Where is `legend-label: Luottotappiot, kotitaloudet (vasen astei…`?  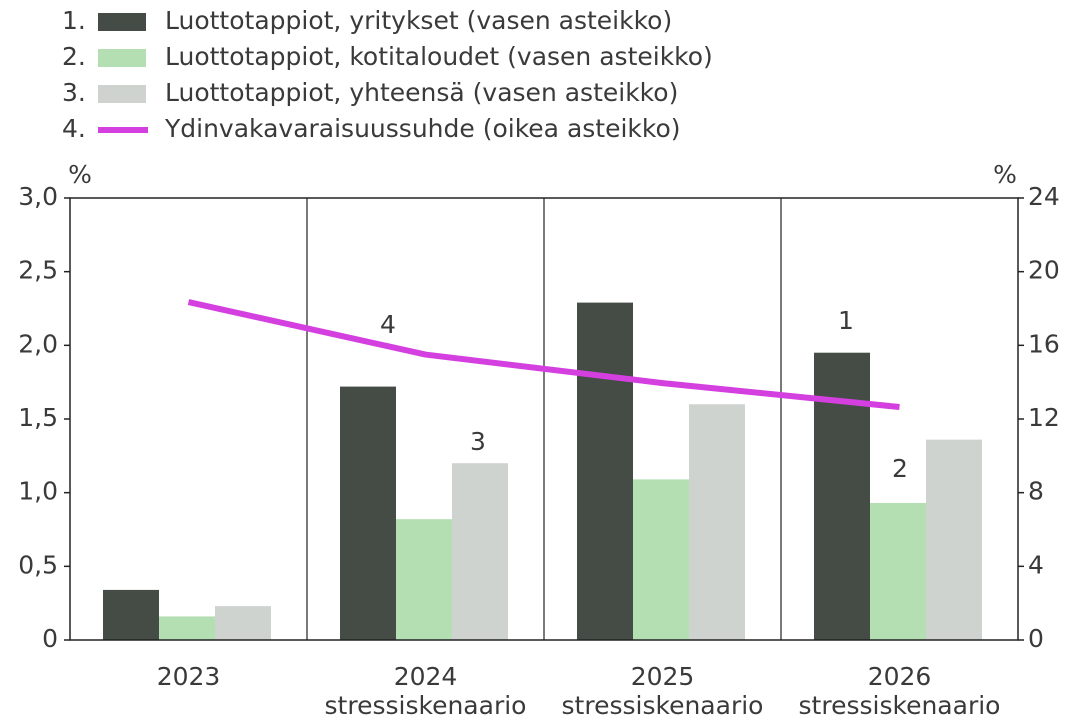
legend-label: Luottotappiot, kotitaloudet (vasen astei… is located at coordinates (439, 56).